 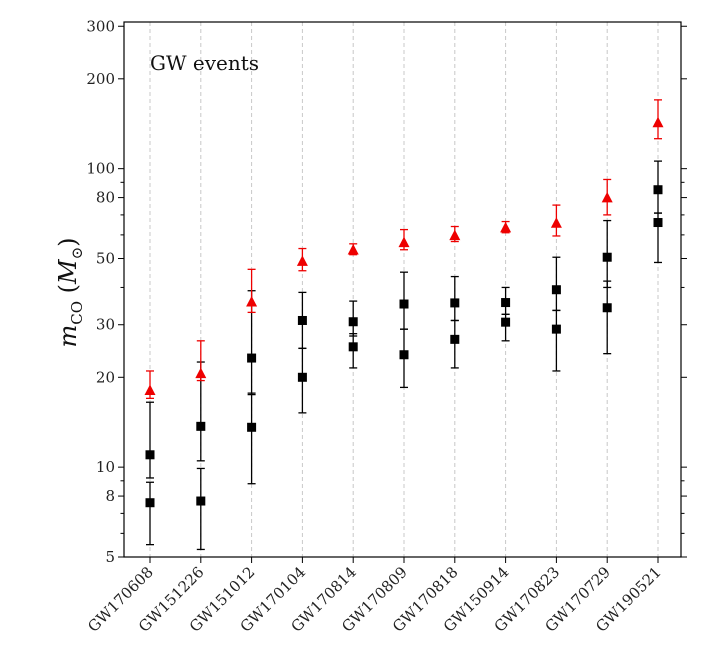 I want to click on y-tick-label: 200, so click(x=100, y=79).